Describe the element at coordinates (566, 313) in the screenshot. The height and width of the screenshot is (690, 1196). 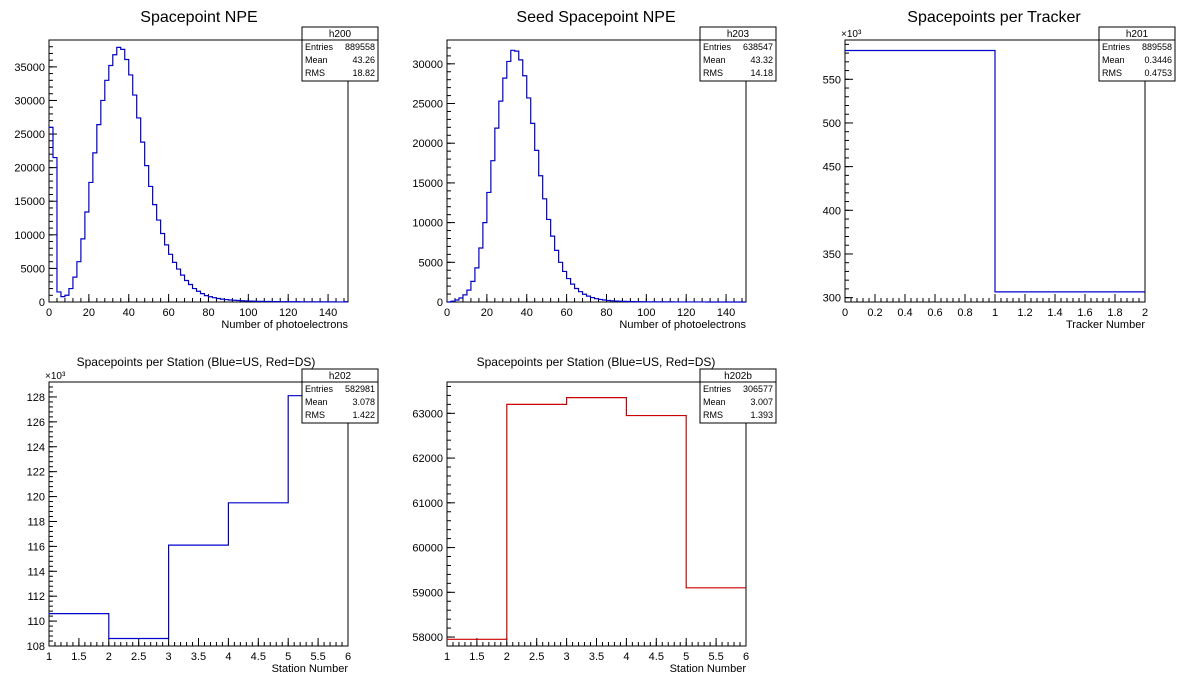
I see `x-tick-label: 60` at that location.